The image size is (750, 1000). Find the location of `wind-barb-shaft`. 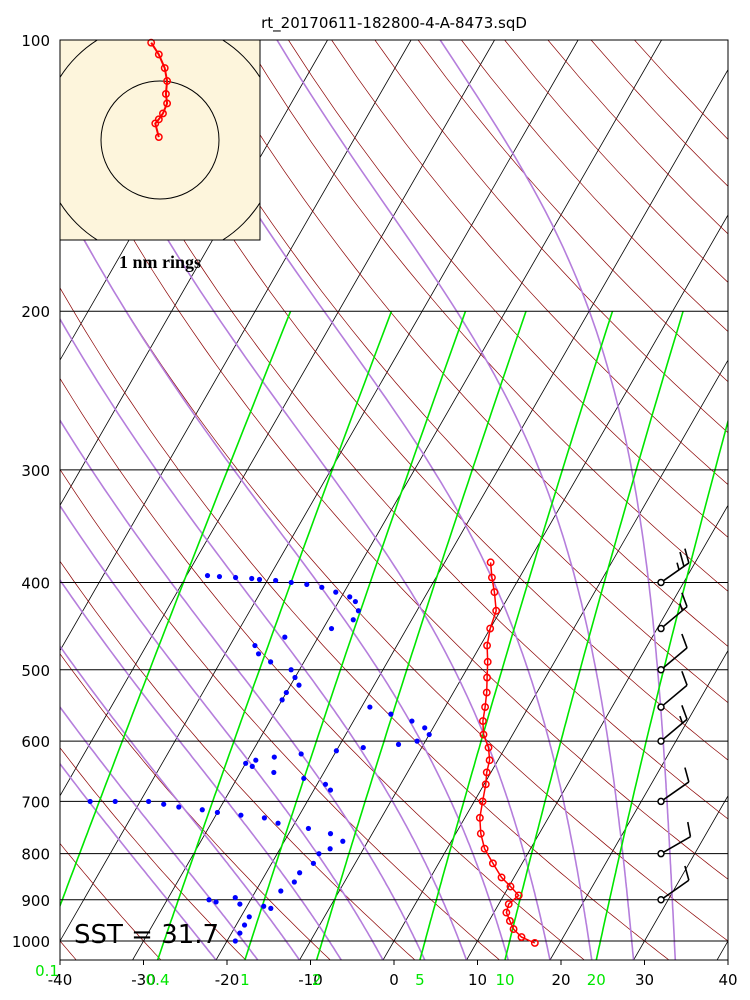

wind-barb-shaft is located at coordinates (675, 573).